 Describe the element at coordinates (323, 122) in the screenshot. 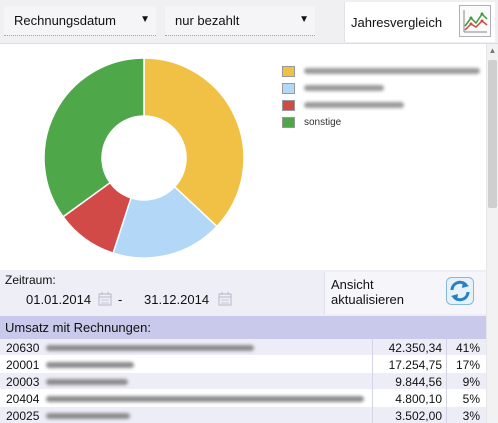

I see `legend-label-other: sonstige` at that location.